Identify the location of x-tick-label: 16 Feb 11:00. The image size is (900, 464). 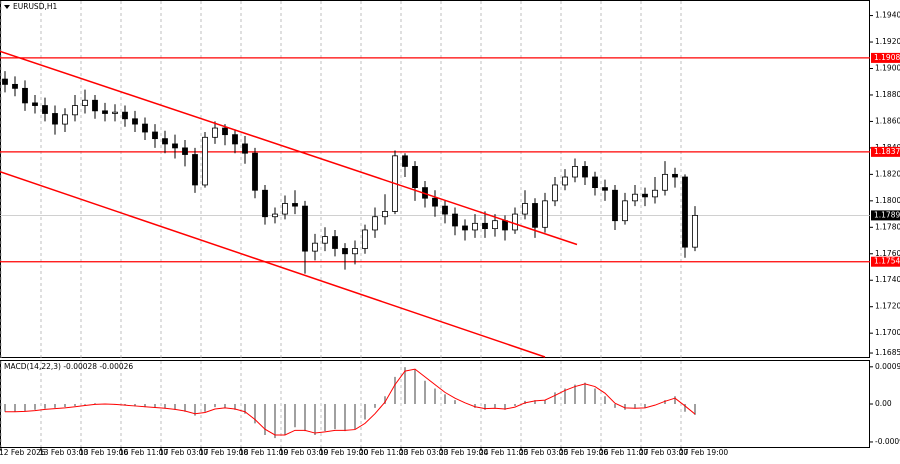
(143, 452).